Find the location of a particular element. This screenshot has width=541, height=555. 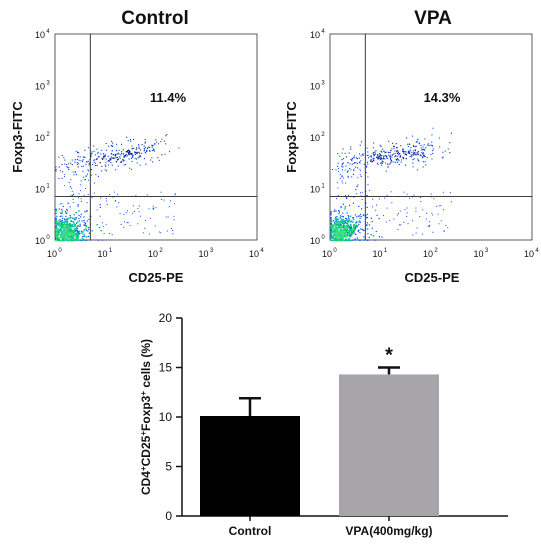

x-tick-exponent: 1 is located at coordinates (386, 251).